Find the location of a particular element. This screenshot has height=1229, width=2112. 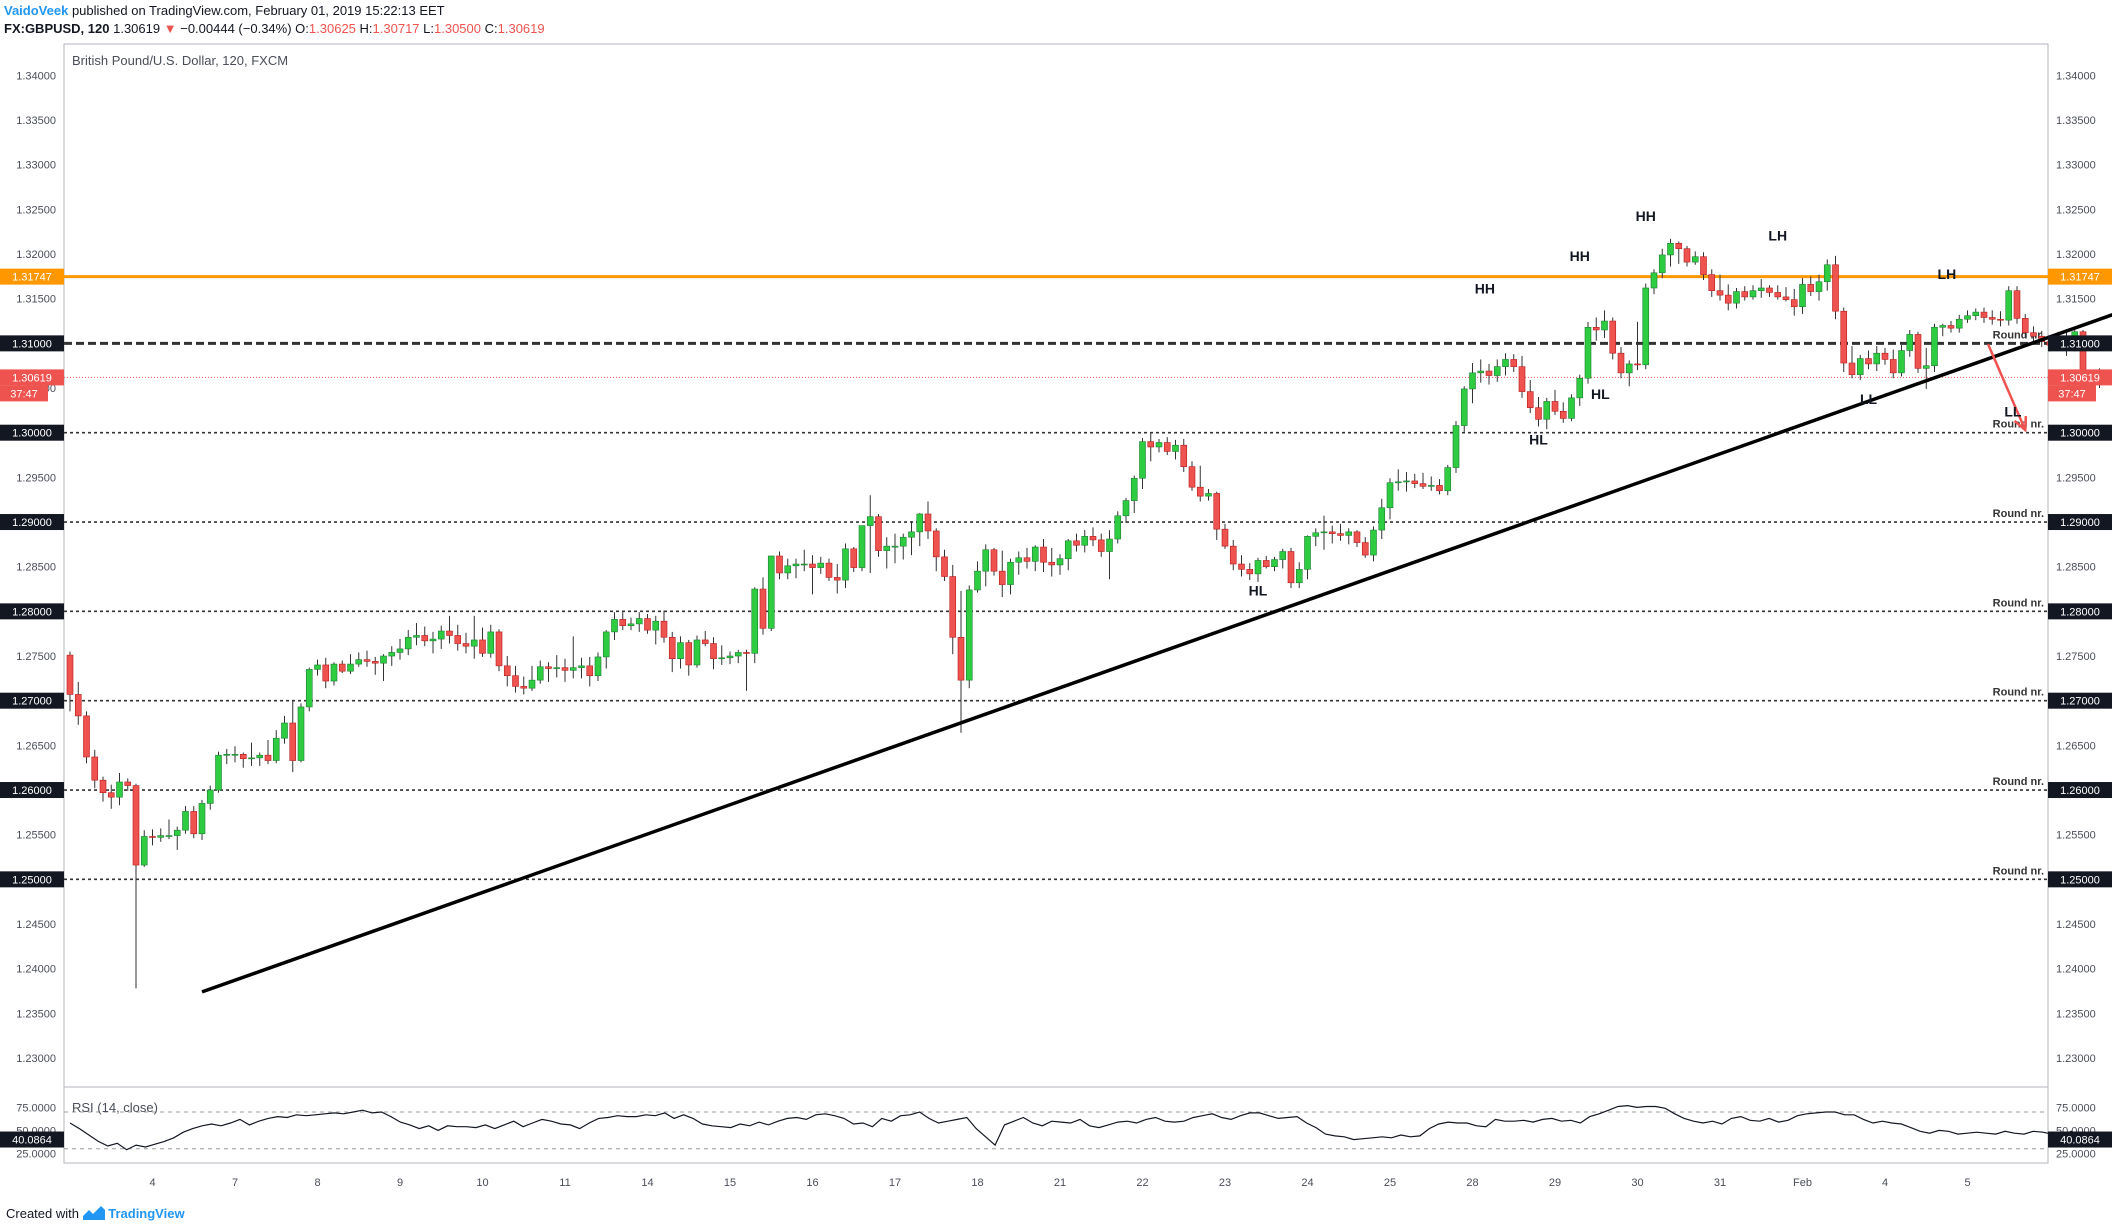

y-tick-right: 1.33000 is located at coordinates (2076, 166).